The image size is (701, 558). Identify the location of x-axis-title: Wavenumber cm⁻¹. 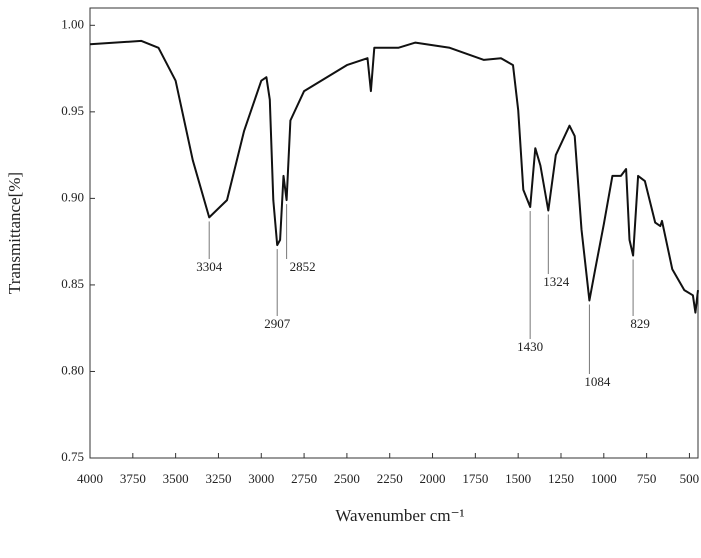
(399, 515).